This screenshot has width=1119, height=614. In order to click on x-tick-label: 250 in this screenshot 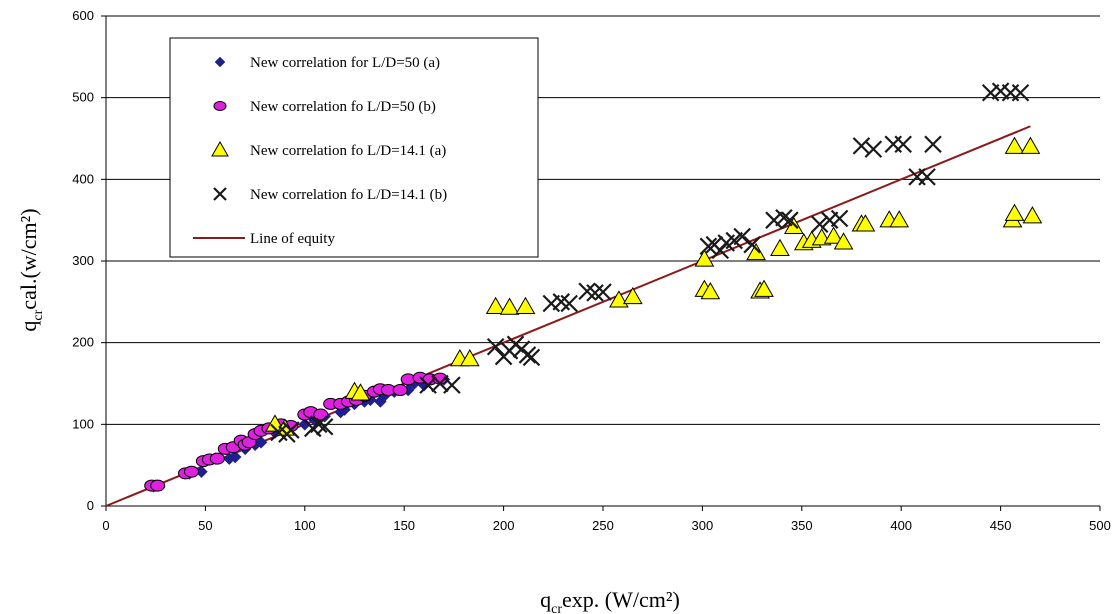, I will do `click(603, 525)`.